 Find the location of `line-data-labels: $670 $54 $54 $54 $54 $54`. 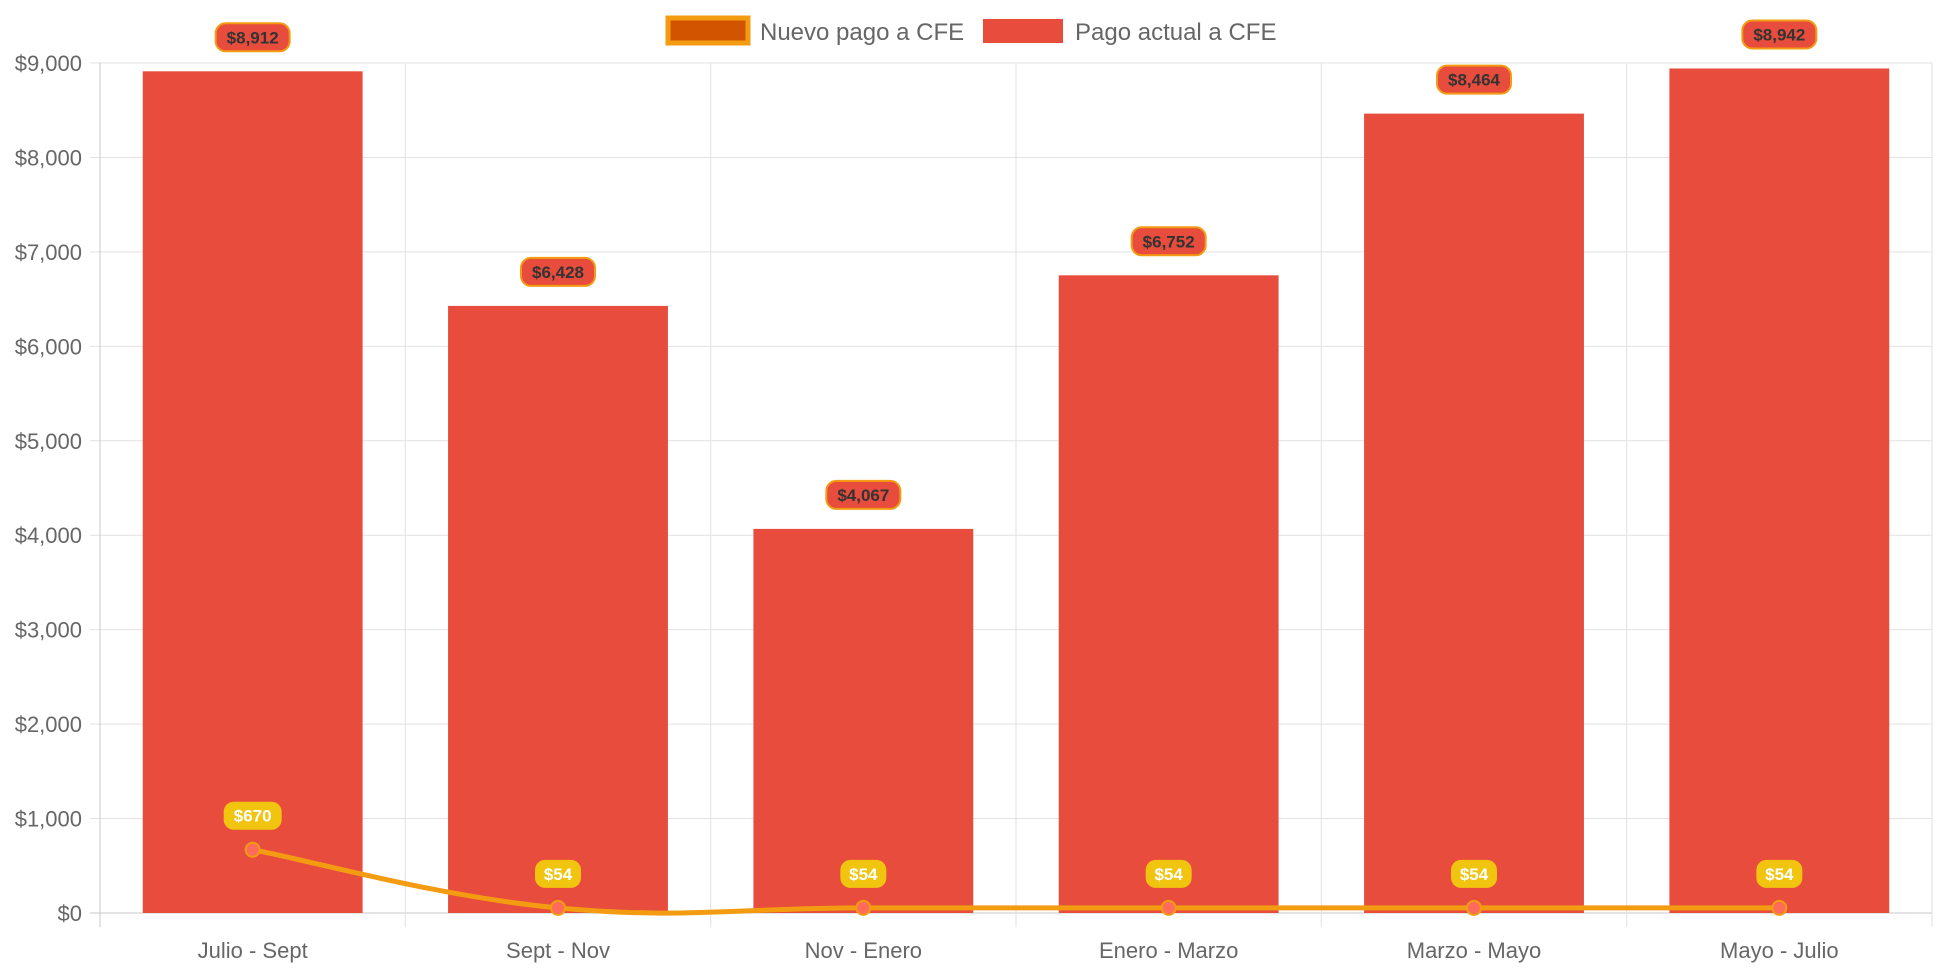

line-data-labels: $670 $54 $54 $54 $54 $54 is located at coordinates (1013, 844).